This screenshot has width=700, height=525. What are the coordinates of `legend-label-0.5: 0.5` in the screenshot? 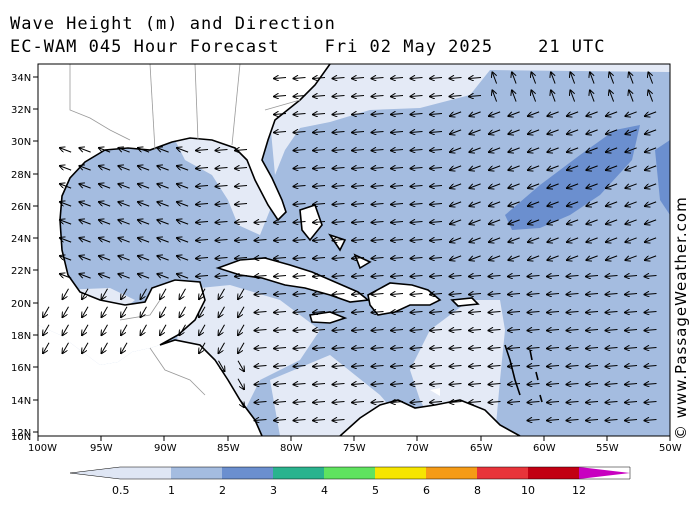 It's located at (121, 490).